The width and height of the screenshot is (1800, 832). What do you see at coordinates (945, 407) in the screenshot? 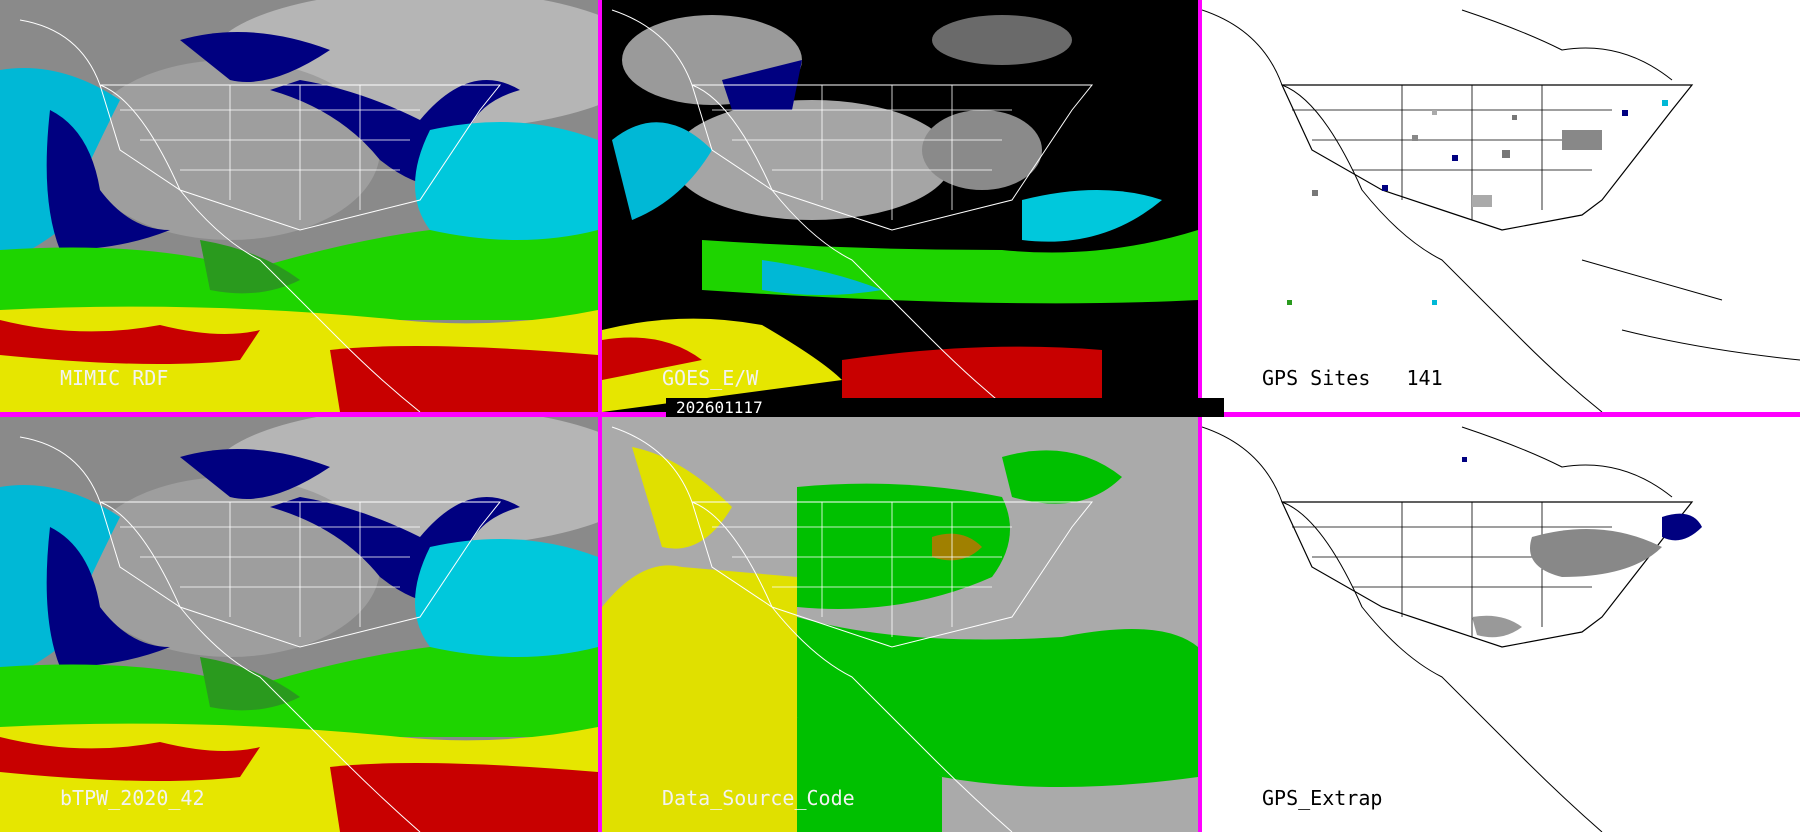
I see `timestamp-bar: 202601117` at bounding box center [945, 407].